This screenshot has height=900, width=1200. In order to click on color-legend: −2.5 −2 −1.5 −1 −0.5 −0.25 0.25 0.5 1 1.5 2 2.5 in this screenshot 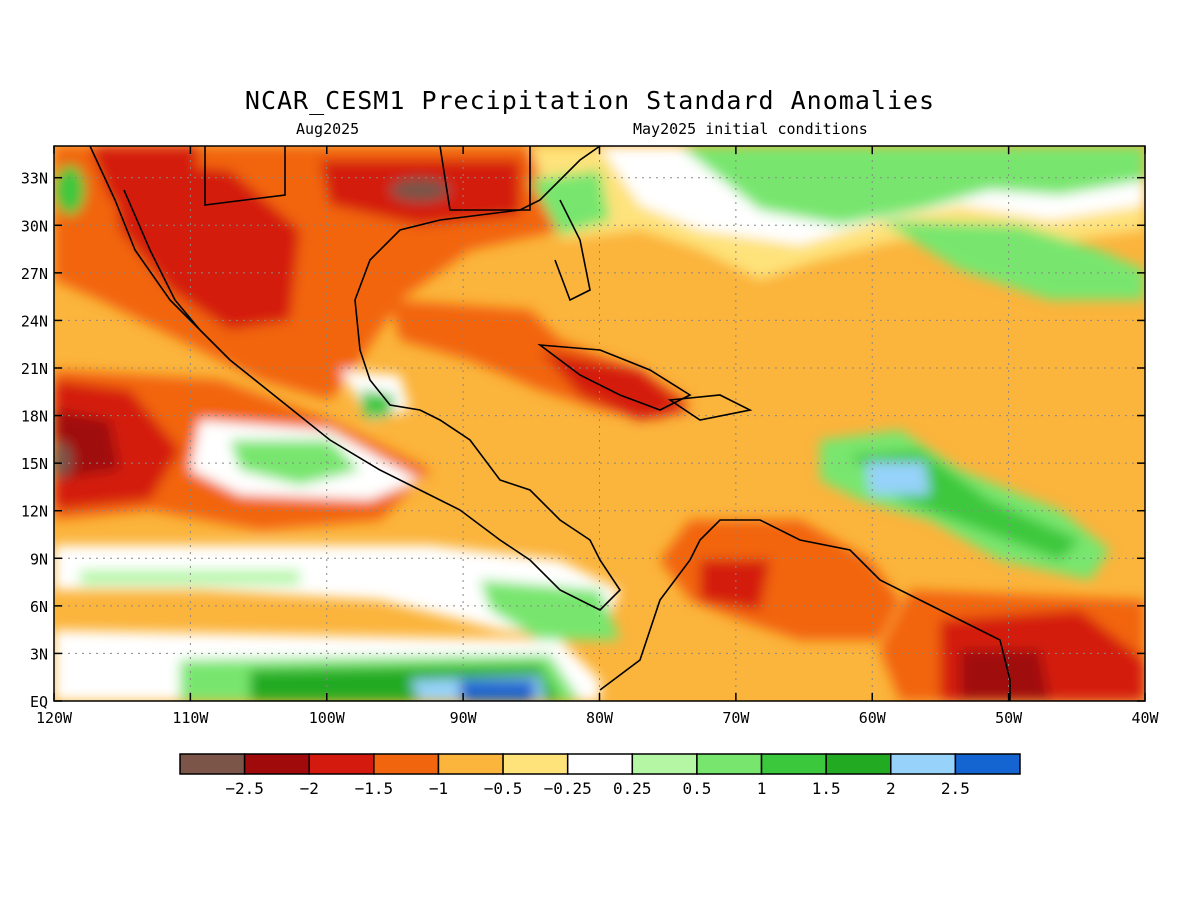, I will do `click(600, 775)`.